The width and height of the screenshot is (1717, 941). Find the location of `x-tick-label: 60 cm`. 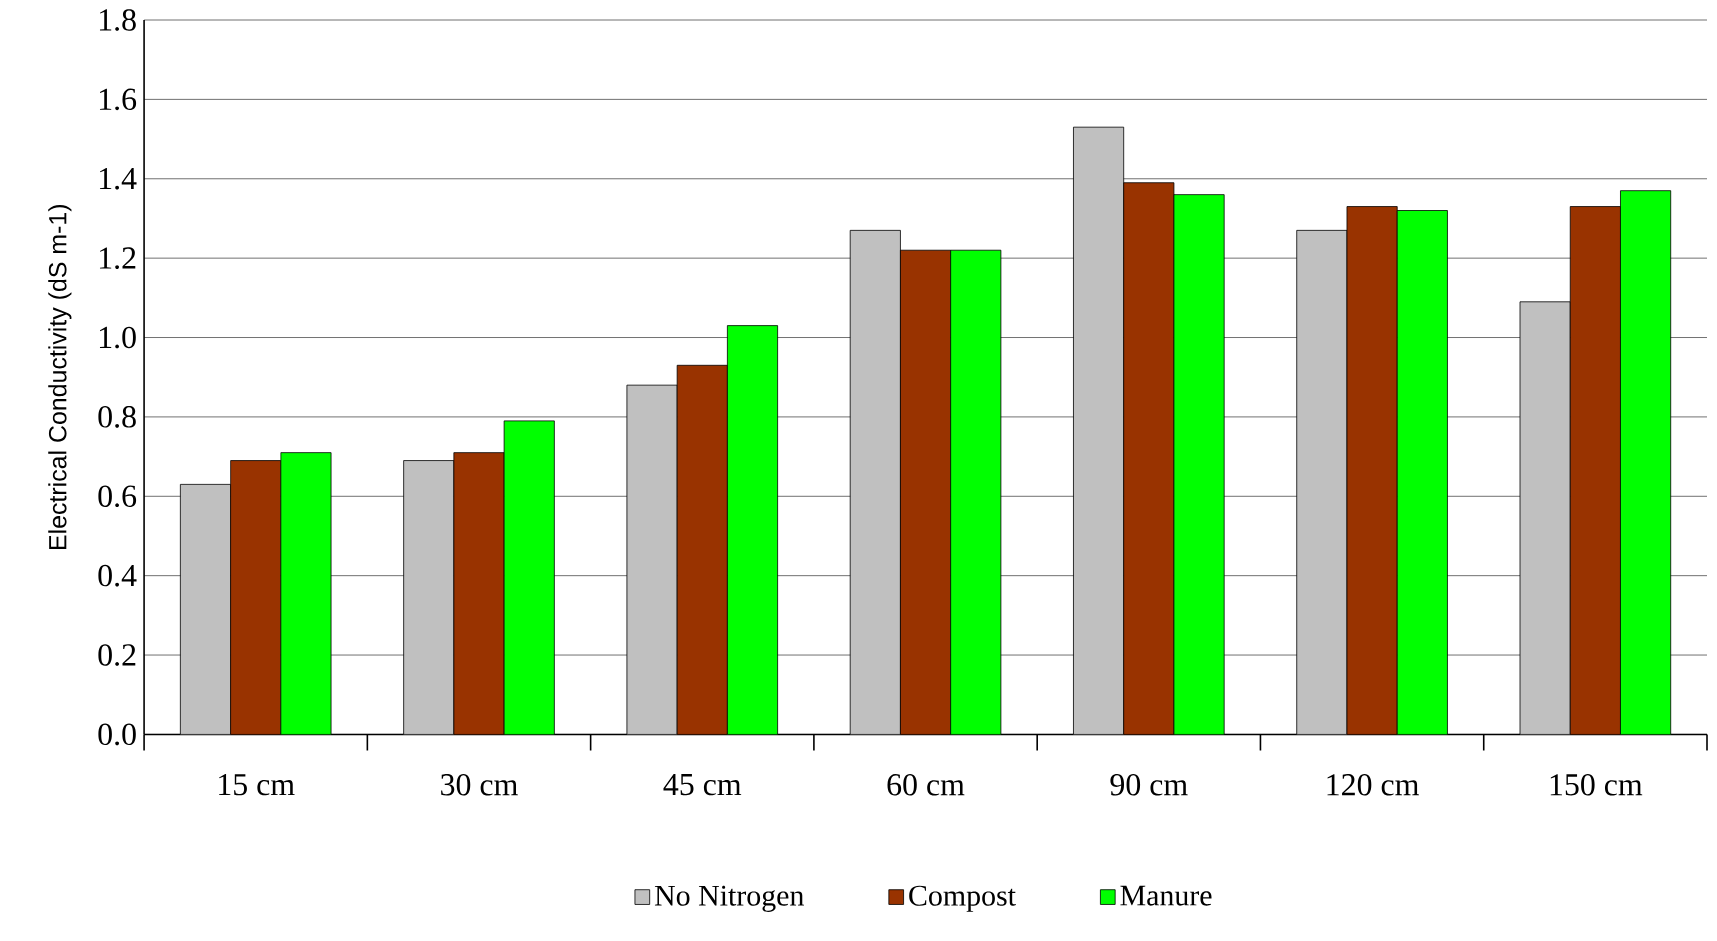

x-tick-label: 60 cm is located at coordinates (926, 785).